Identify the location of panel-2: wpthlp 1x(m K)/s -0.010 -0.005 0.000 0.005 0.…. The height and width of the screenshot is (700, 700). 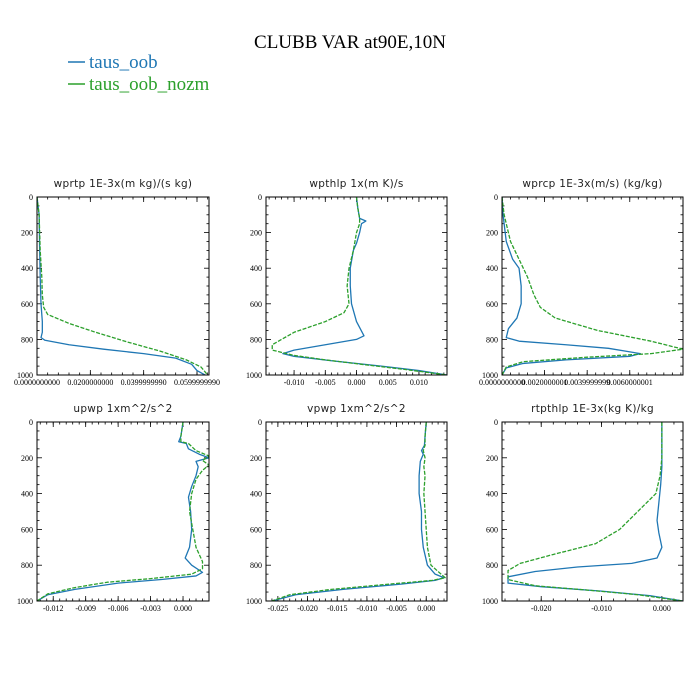
(347, 282).